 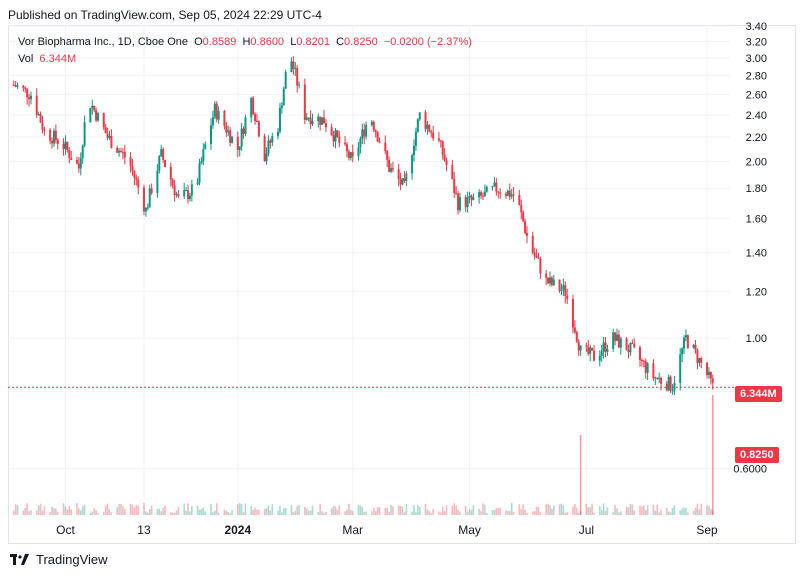 What do you see at coordinates (580, 475) in the screenshot?
I see `volume-spike` at bounding box center [580, 475].